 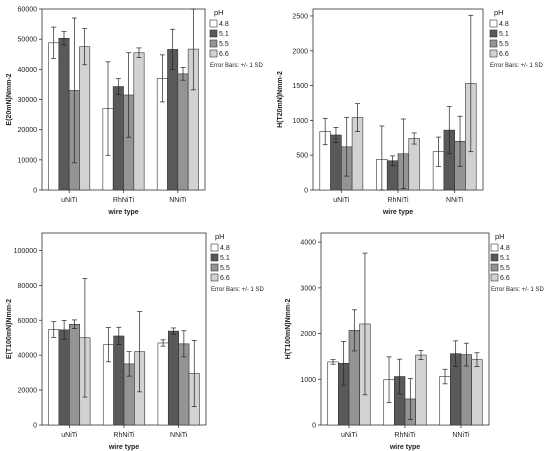 What do you see at coordinates (224, 54) in the screenshot?
I see `legend-label: 6.6` at bounding box center [224, 54].